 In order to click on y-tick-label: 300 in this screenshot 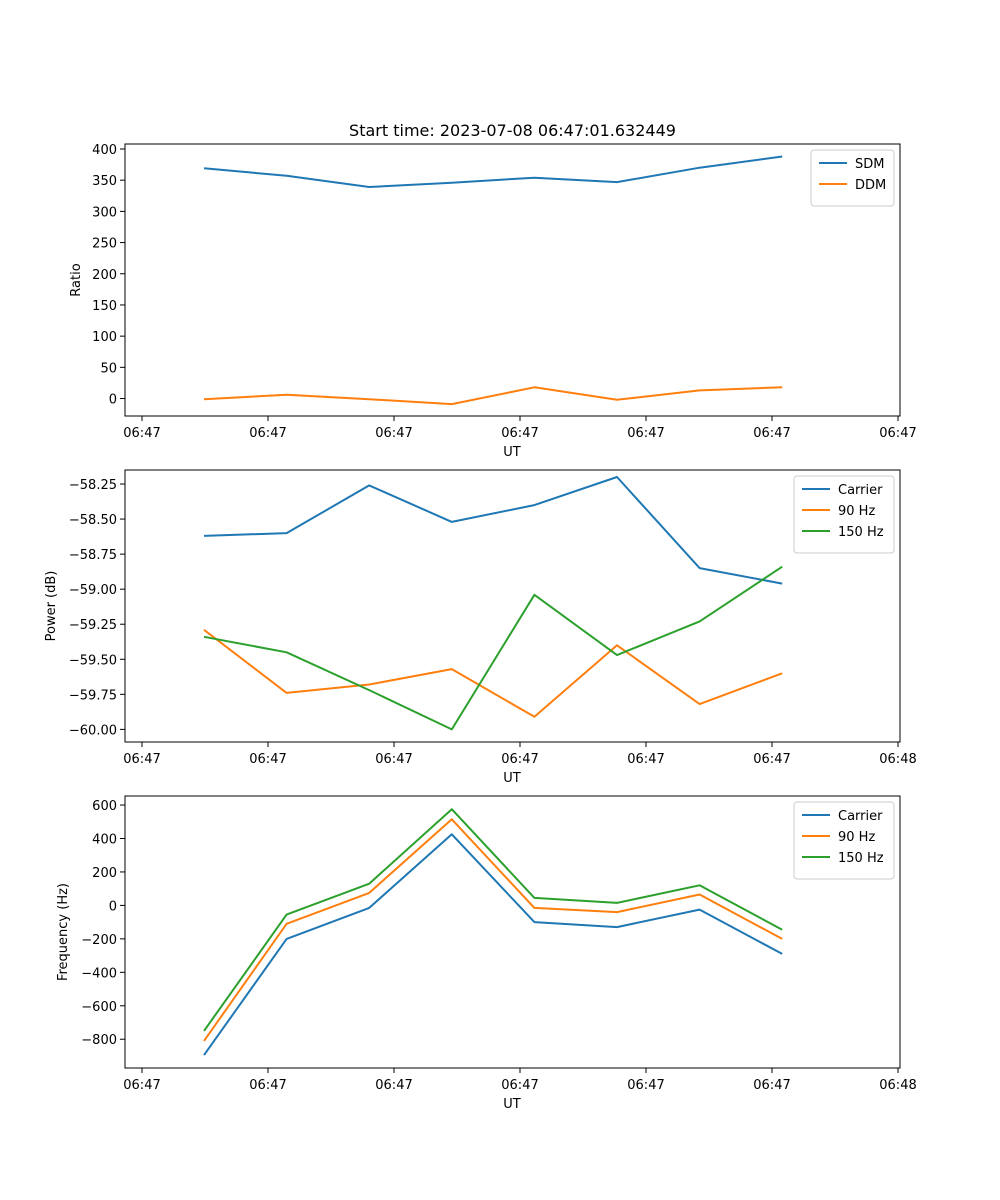, I will do `click(104, 212)`.